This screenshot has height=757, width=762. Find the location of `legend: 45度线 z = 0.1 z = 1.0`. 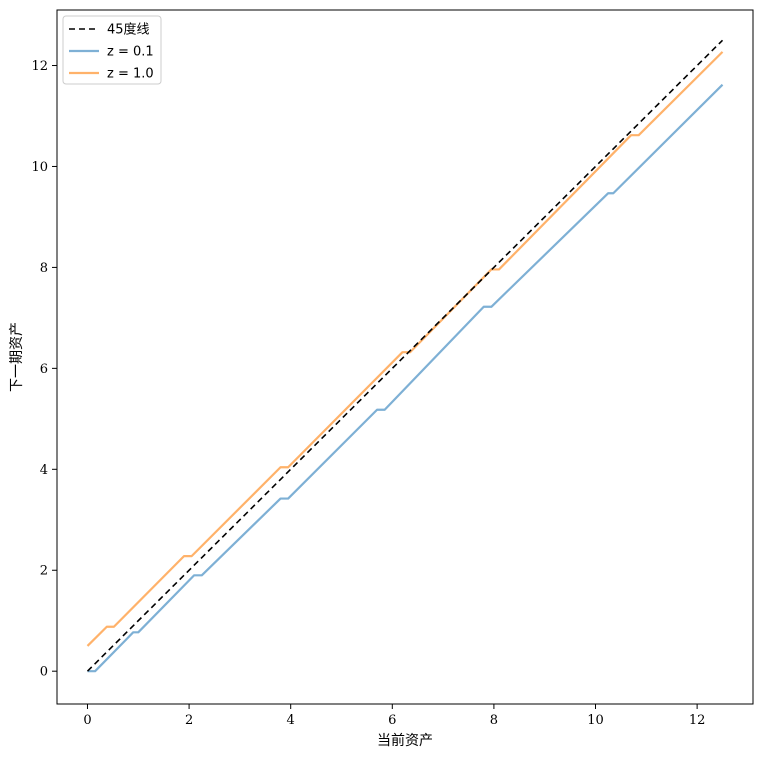

legend: 45度线 z = 0.1 z = 1.0 is located at coordinates (112, 50).